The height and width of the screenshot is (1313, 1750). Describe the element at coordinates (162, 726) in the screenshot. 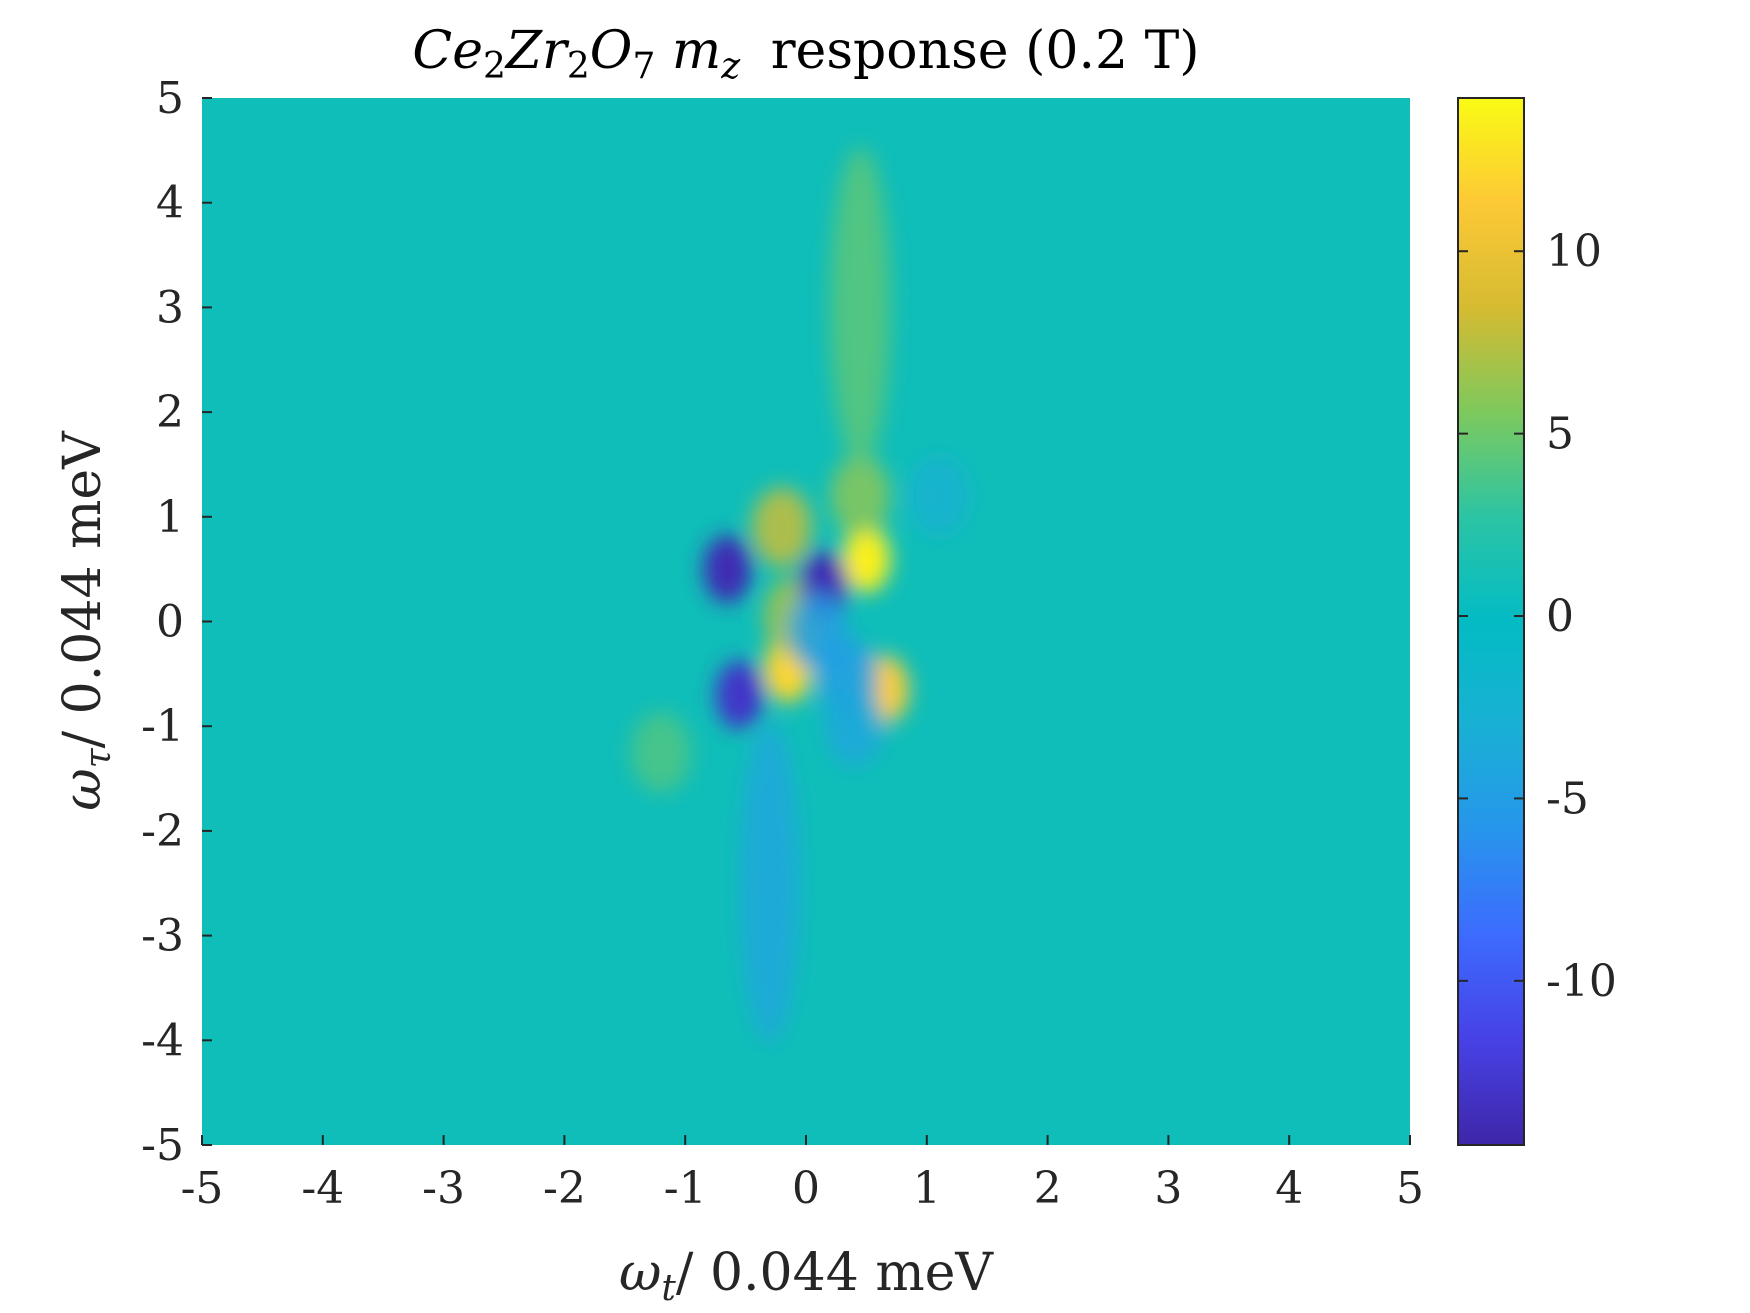

I see `y-tick-label: -1` at that location.